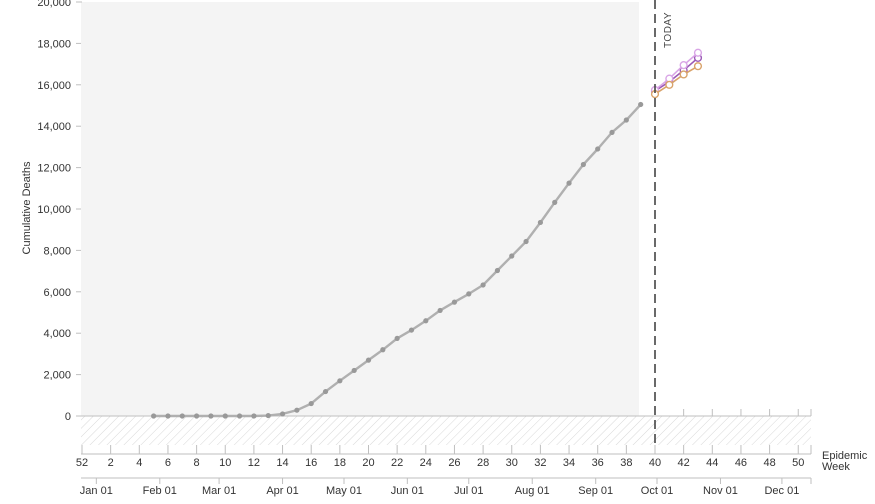  Describe the element at coordinates (54, 4) in the screenshot. I see `y-tick-label: 20,000` at that location.